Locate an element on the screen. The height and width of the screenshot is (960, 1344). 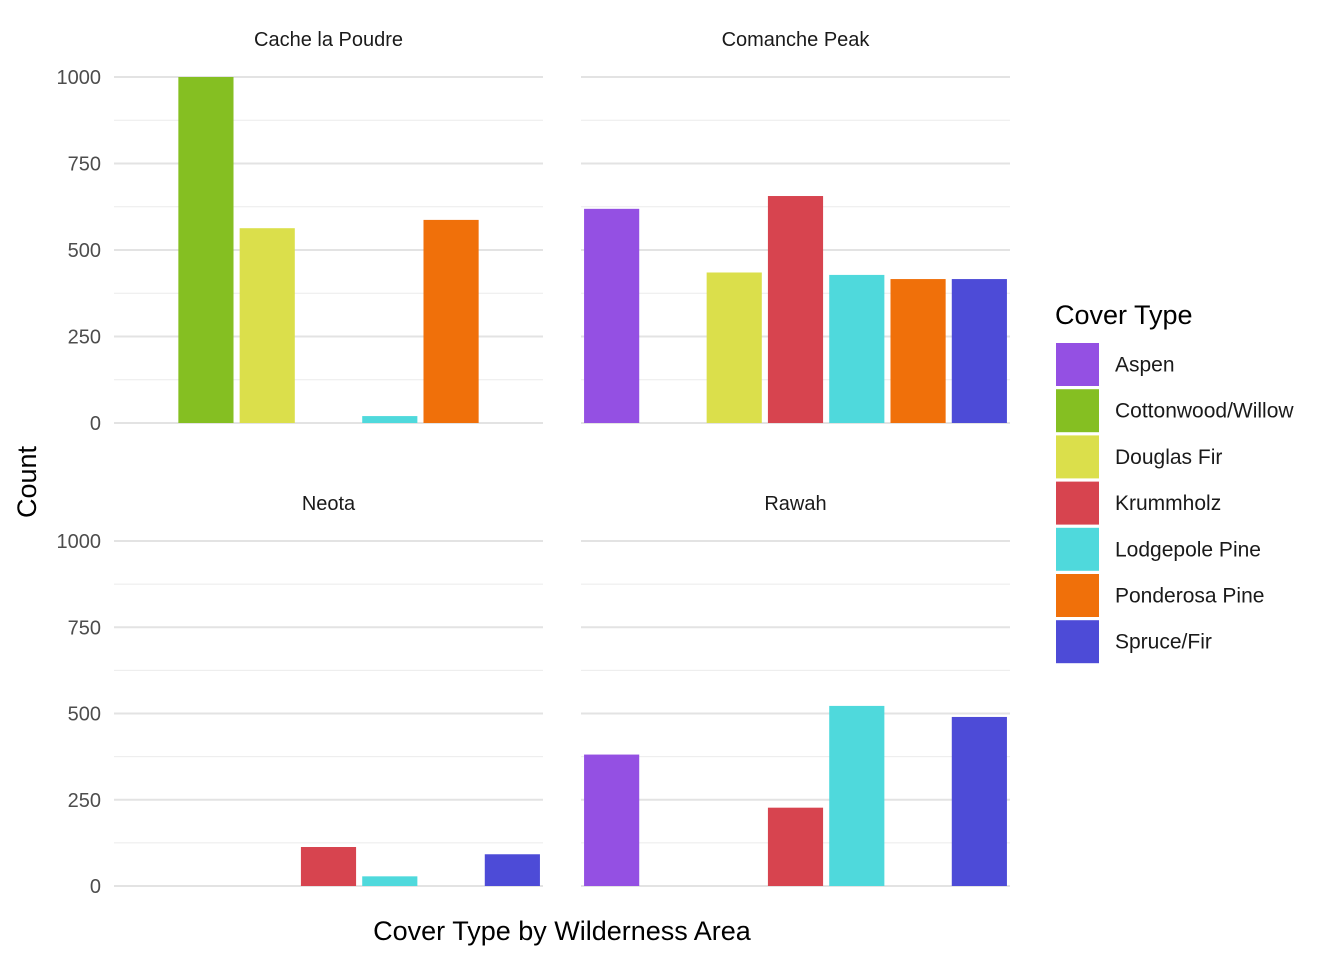
facet-title: Neota is located at coordinates (329, 504).